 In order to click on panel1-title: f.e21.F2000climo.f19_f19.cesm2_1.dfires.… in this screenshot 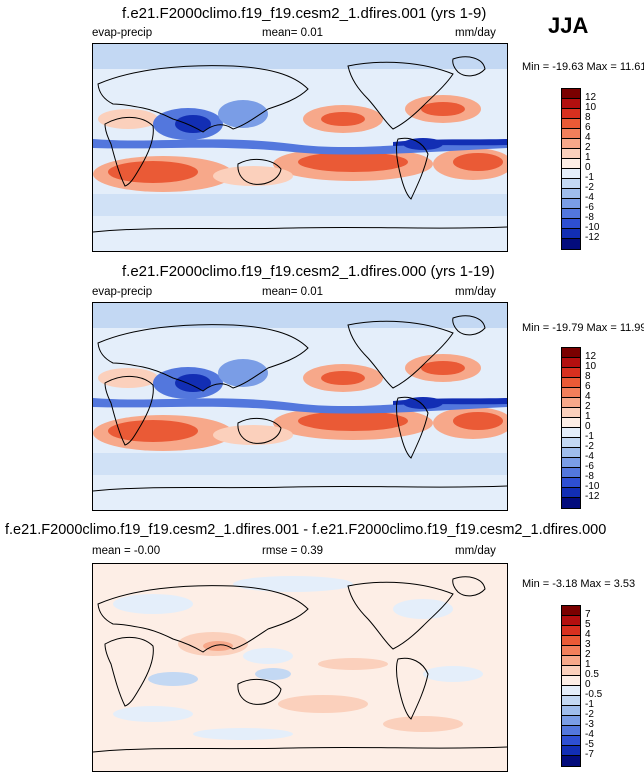, I will do `click(304, 13)`.